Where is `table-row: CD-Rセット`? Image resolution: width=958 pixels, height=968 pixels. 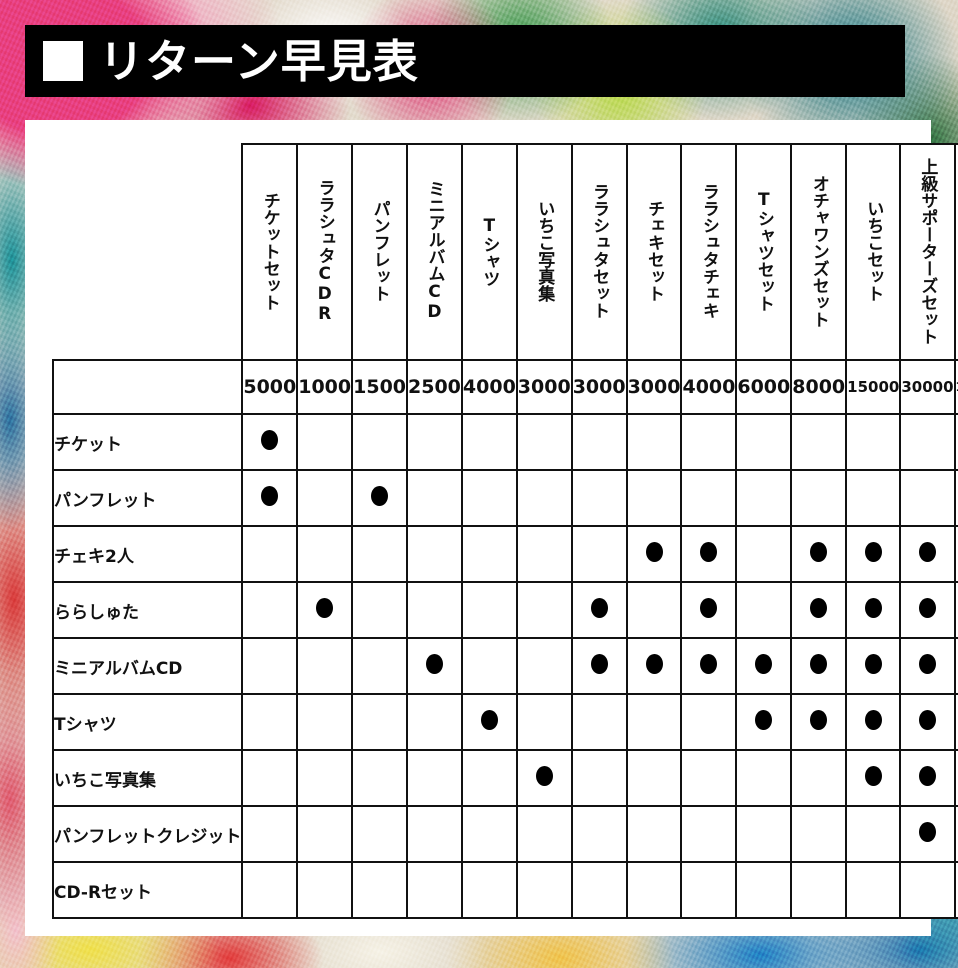 table-row: CD-Rセット is located at coordinates (504, 890).